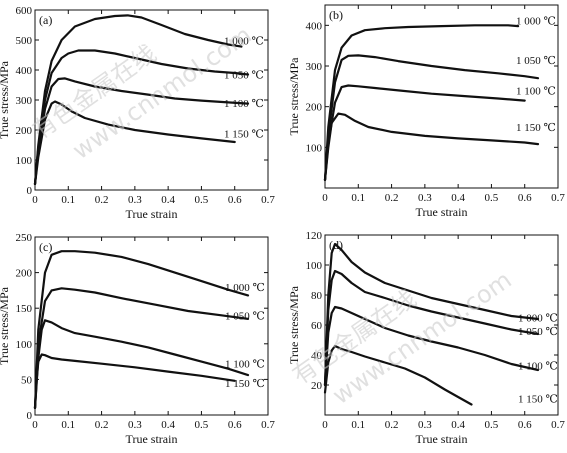 This screenshot has height=453, width=567. What do you see at coordinates (317, 386) in the screenshot?
I see `y-tick-label: 20` at bounding box center [317, 386].